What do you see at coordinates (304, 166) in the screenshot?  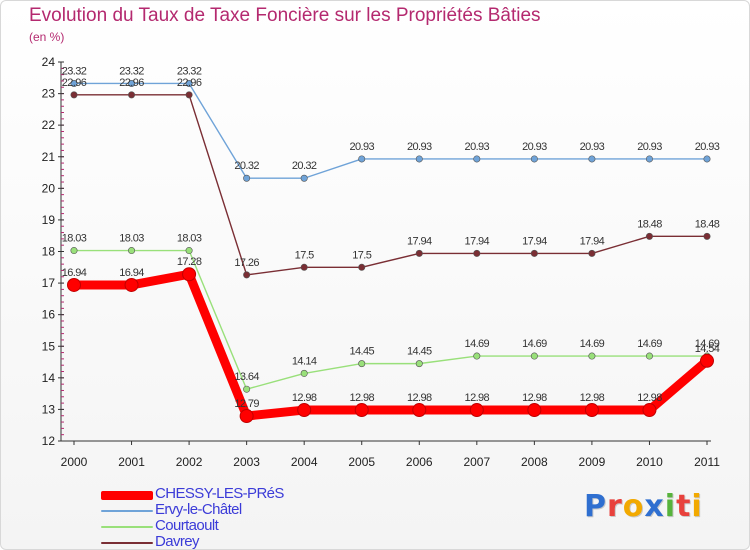 I see `data-label: 20.32` at bounding box center [304, 166].